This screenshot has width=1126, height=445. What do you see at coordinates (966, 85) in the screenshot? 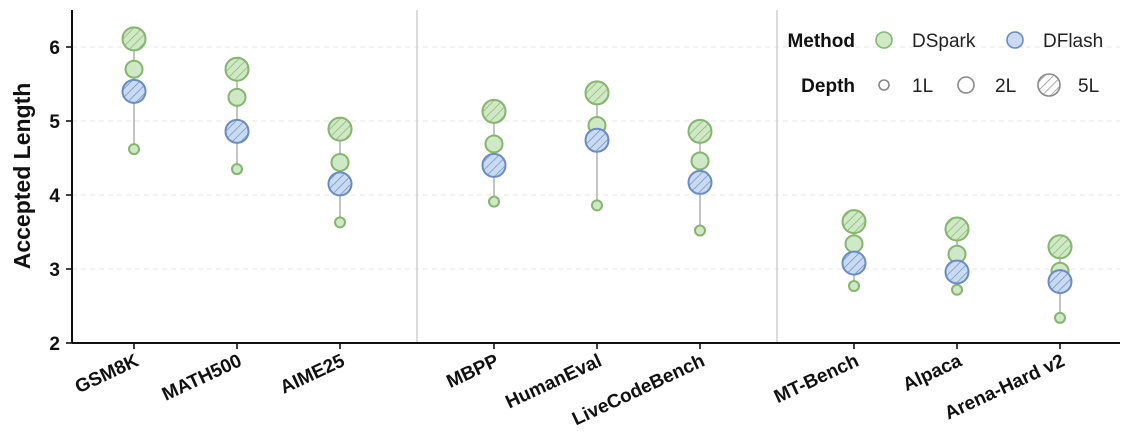
I see `legend-swatch-depth-2l` at bounding box center [966, 85].